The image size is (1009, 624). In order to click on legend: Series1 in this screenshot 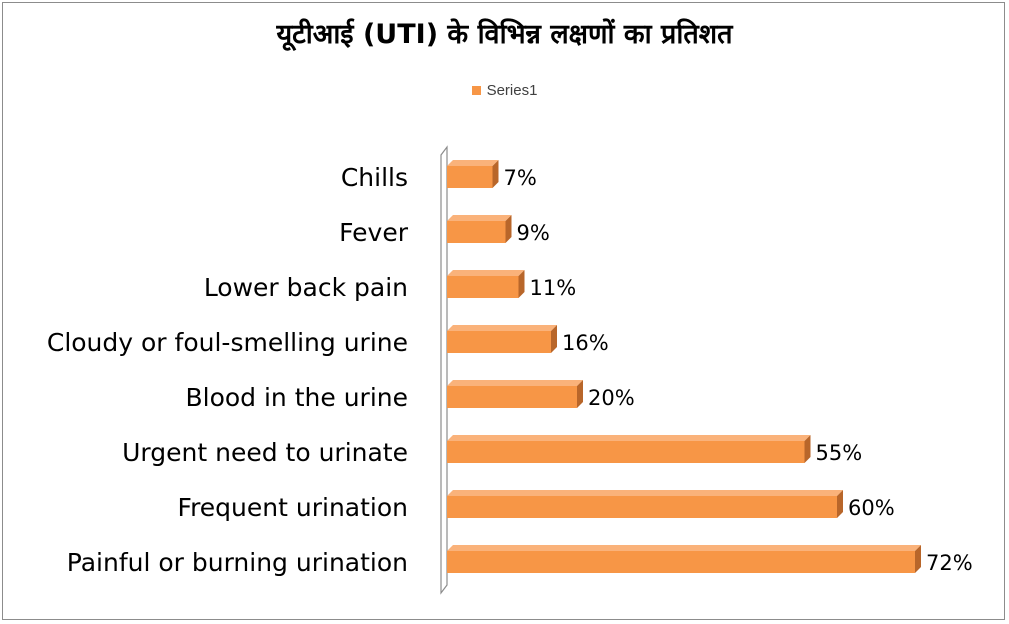, I will do `click(504, 90)`.